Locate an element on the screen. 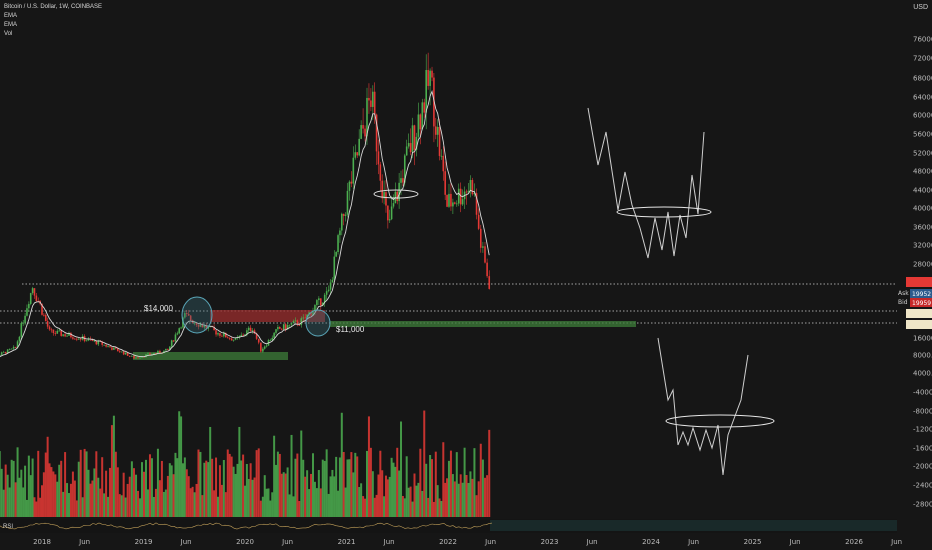 Image resolution: width=932 pixels, height=550 pixels. support-zone-2019 is located at coordinates (210, 356).